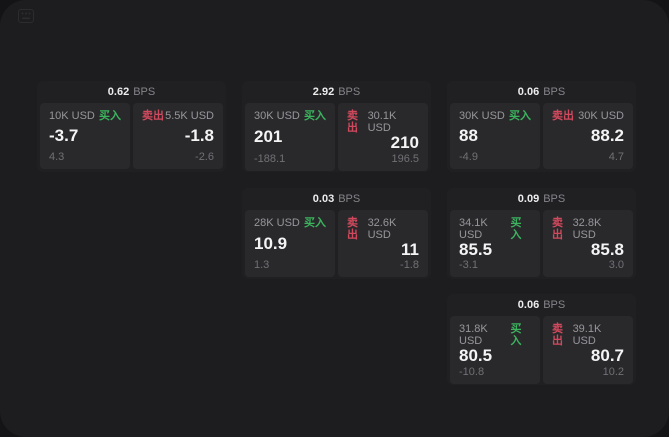 Image resolution: width=669 pixels, height=437 pixels. I want to click on sell-price: 210, so click(404, 143).